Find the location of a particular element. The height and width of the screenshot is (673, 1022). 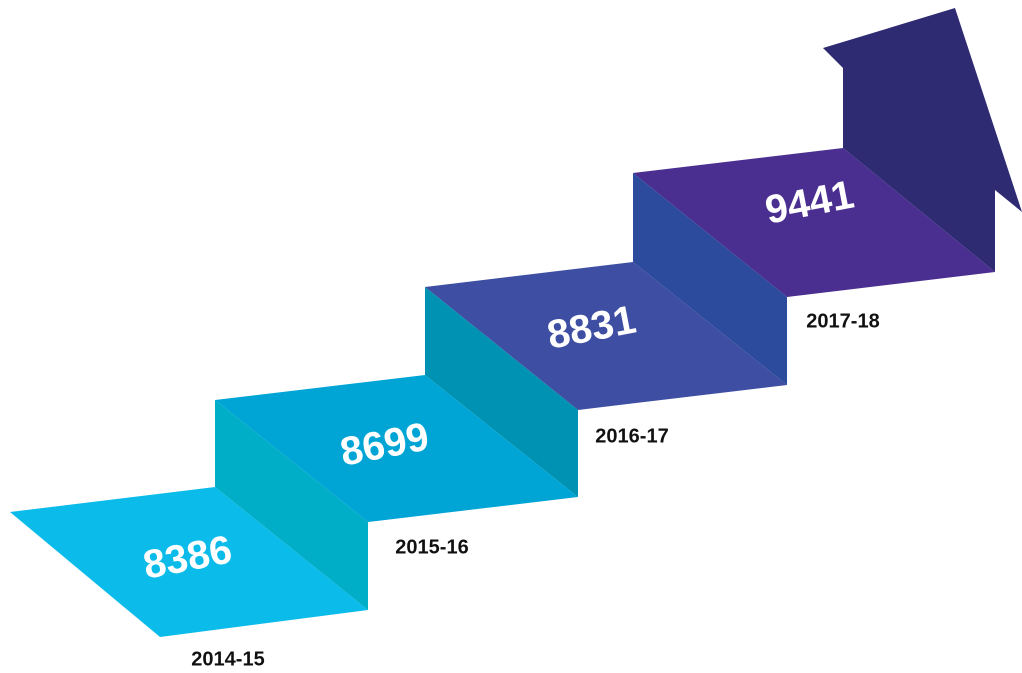

arrow is located at coordinates (922, 140).